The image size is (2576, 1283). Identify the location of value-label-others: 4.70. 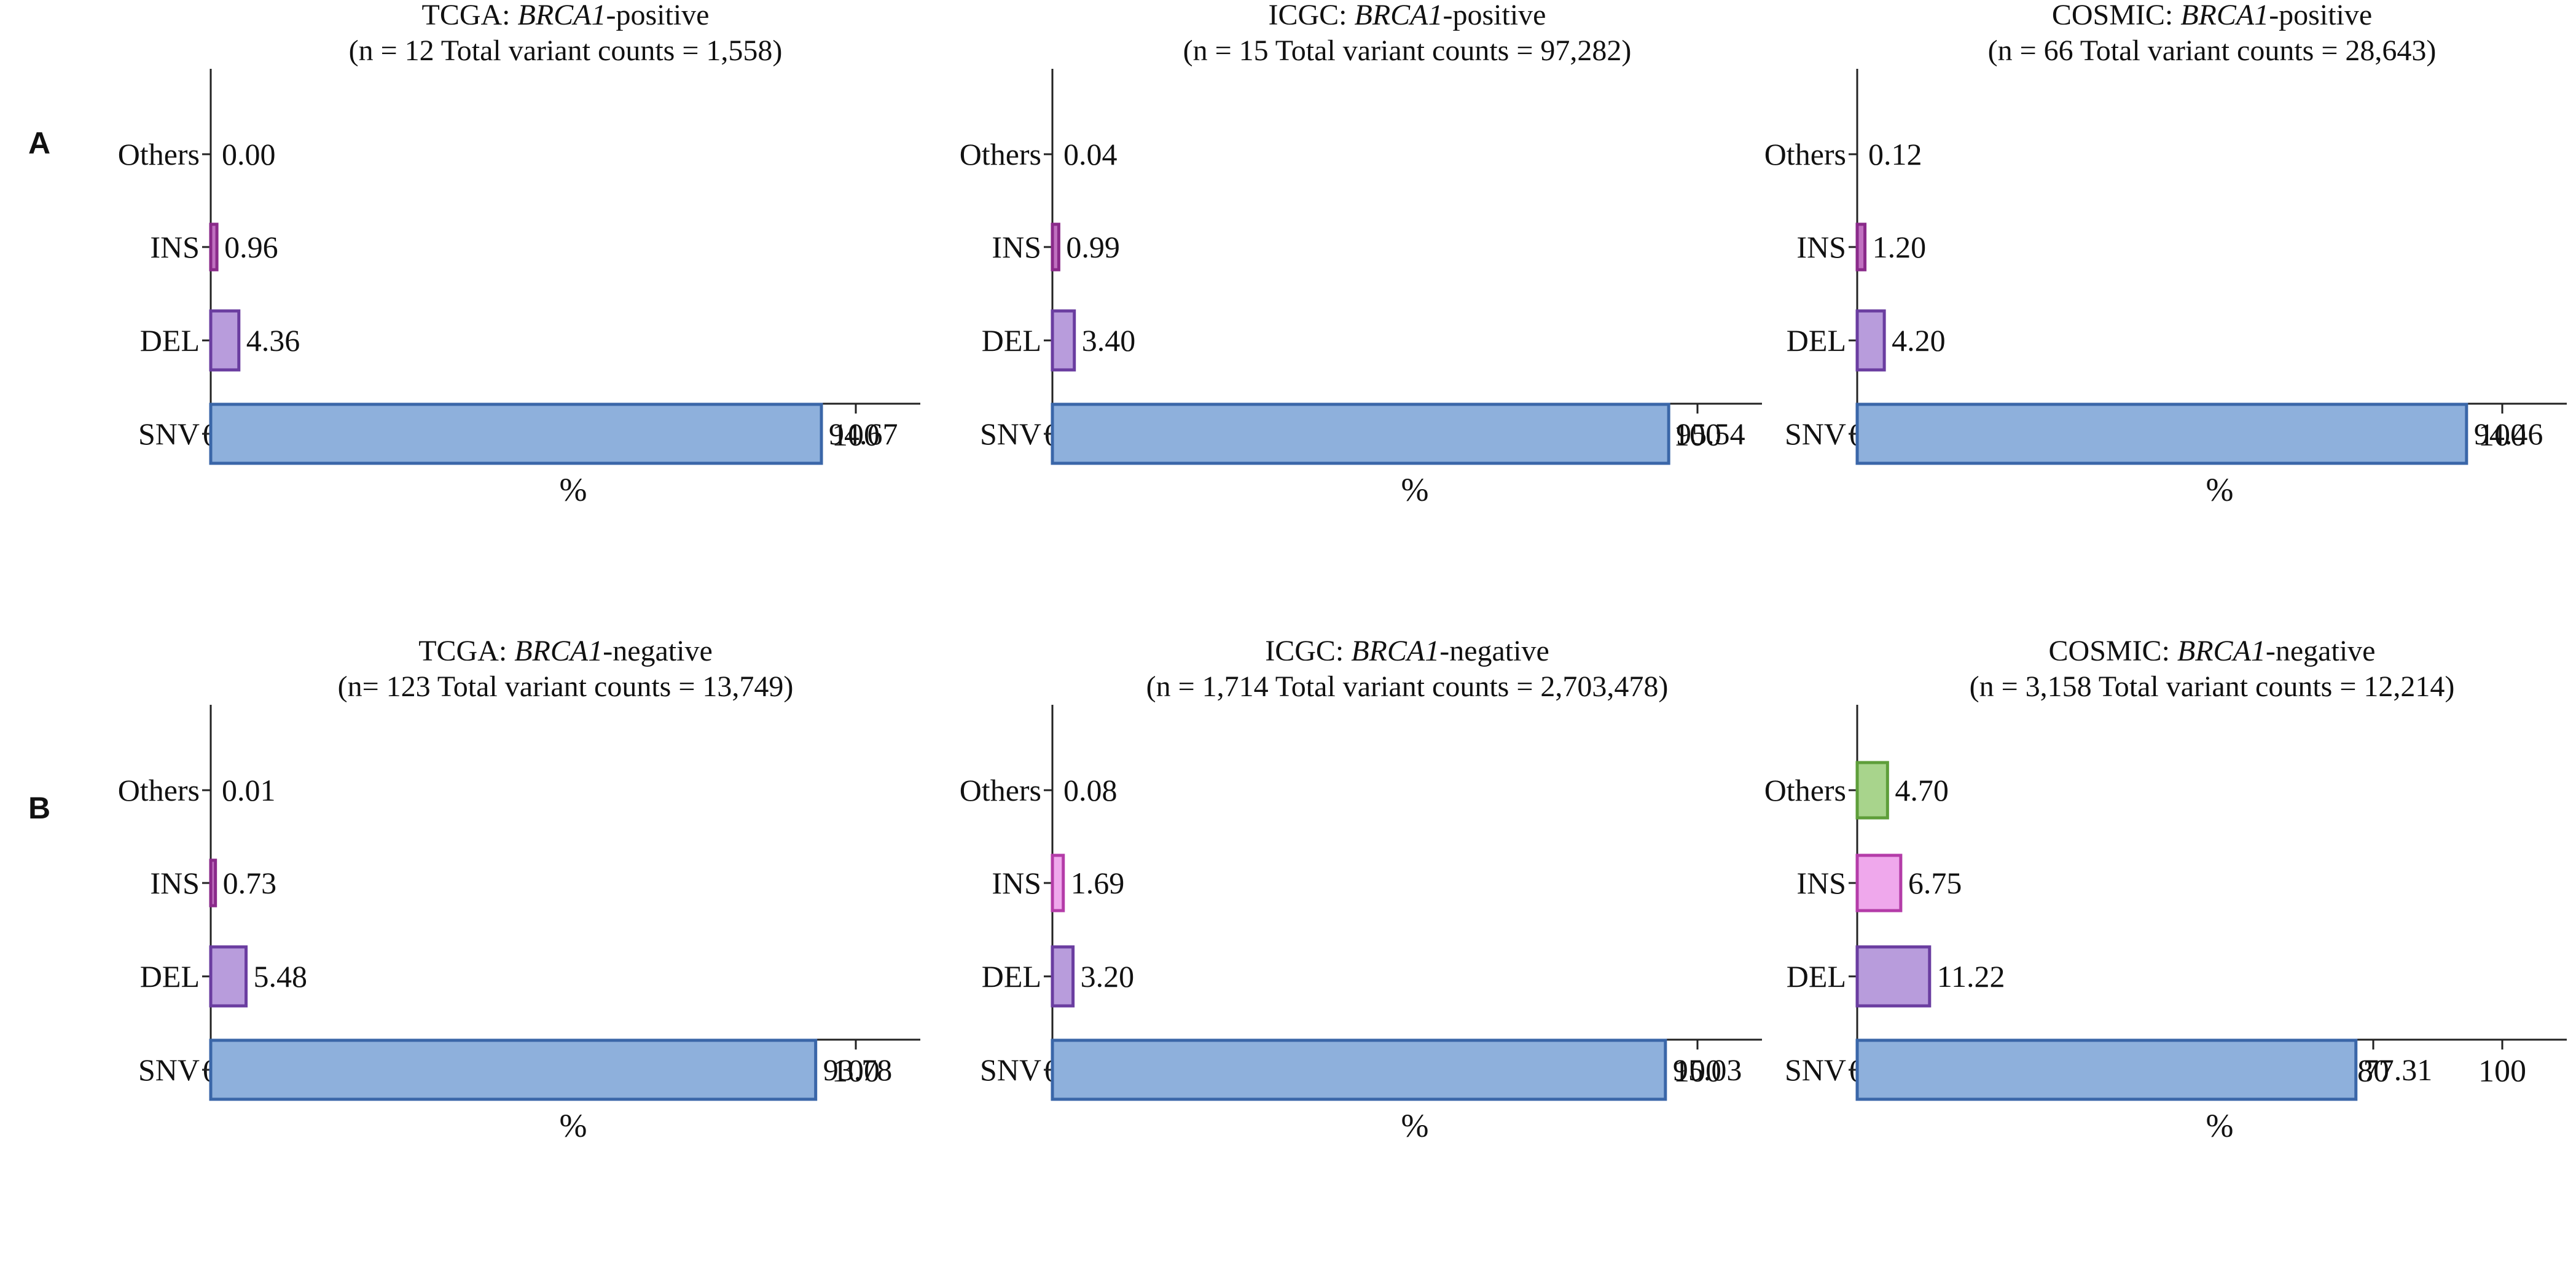
(1922, 790).